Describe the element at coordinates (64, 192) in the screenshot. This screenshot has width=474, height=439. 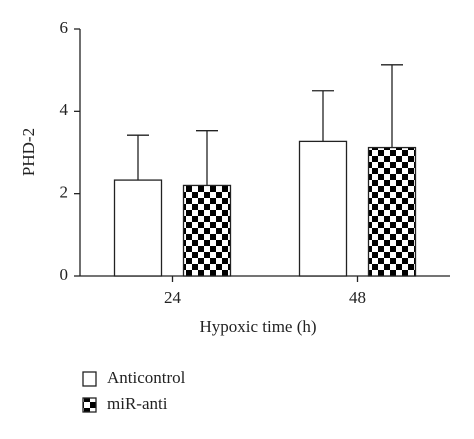
I see `y-tick-label: 2` at that location.